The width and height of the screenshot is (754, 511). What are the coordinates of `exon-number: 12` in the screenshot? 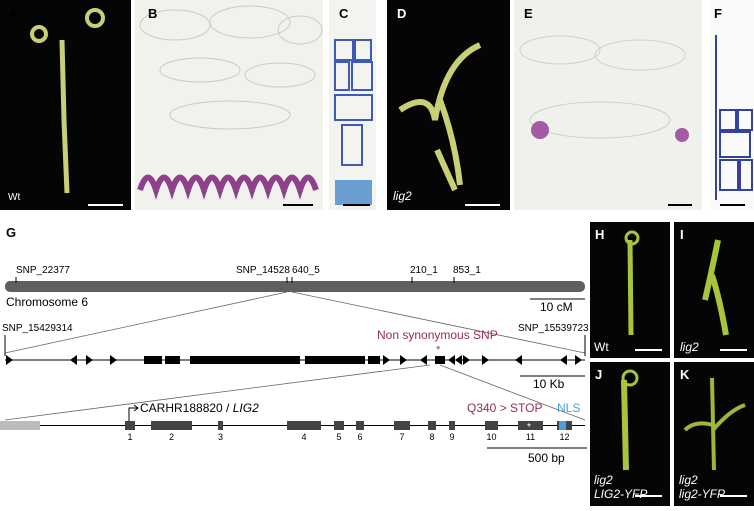 It's located at (564, 437).